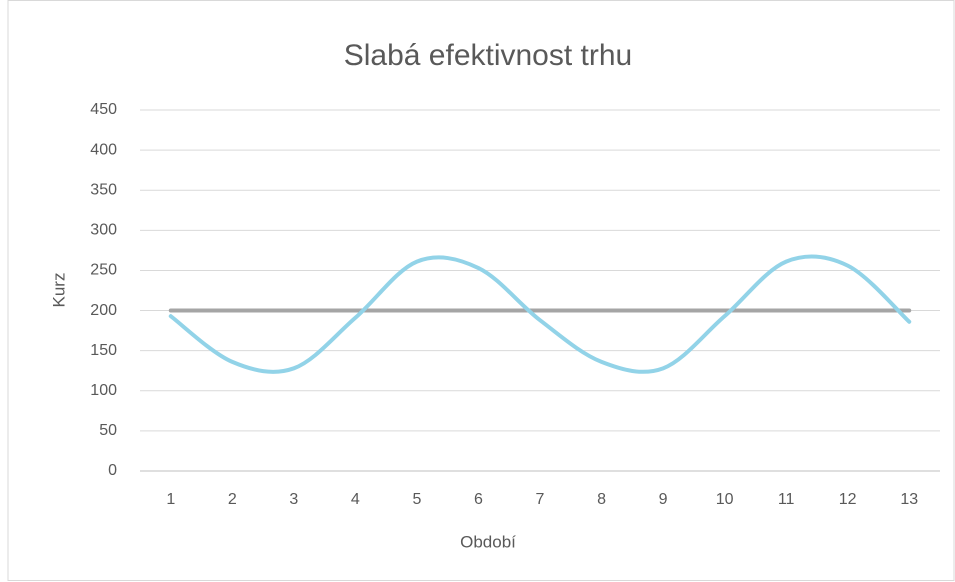  Describe the element at coordinates (725, 499) in the screenshot. I see `x-tick-label: 10` at that location.